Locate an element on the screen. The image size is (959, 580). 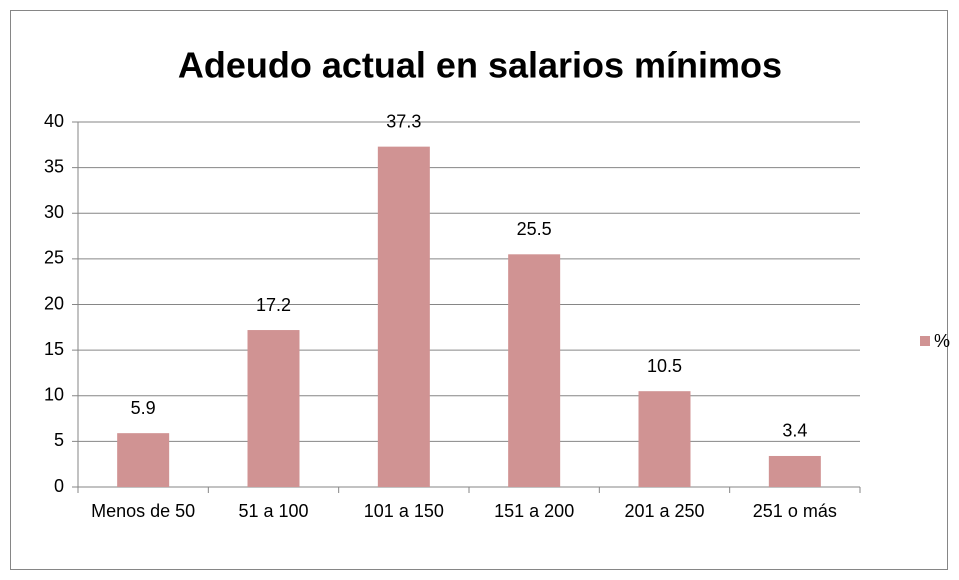
x-tick-label: 151 a 200 is located at coordinates (534, 511).